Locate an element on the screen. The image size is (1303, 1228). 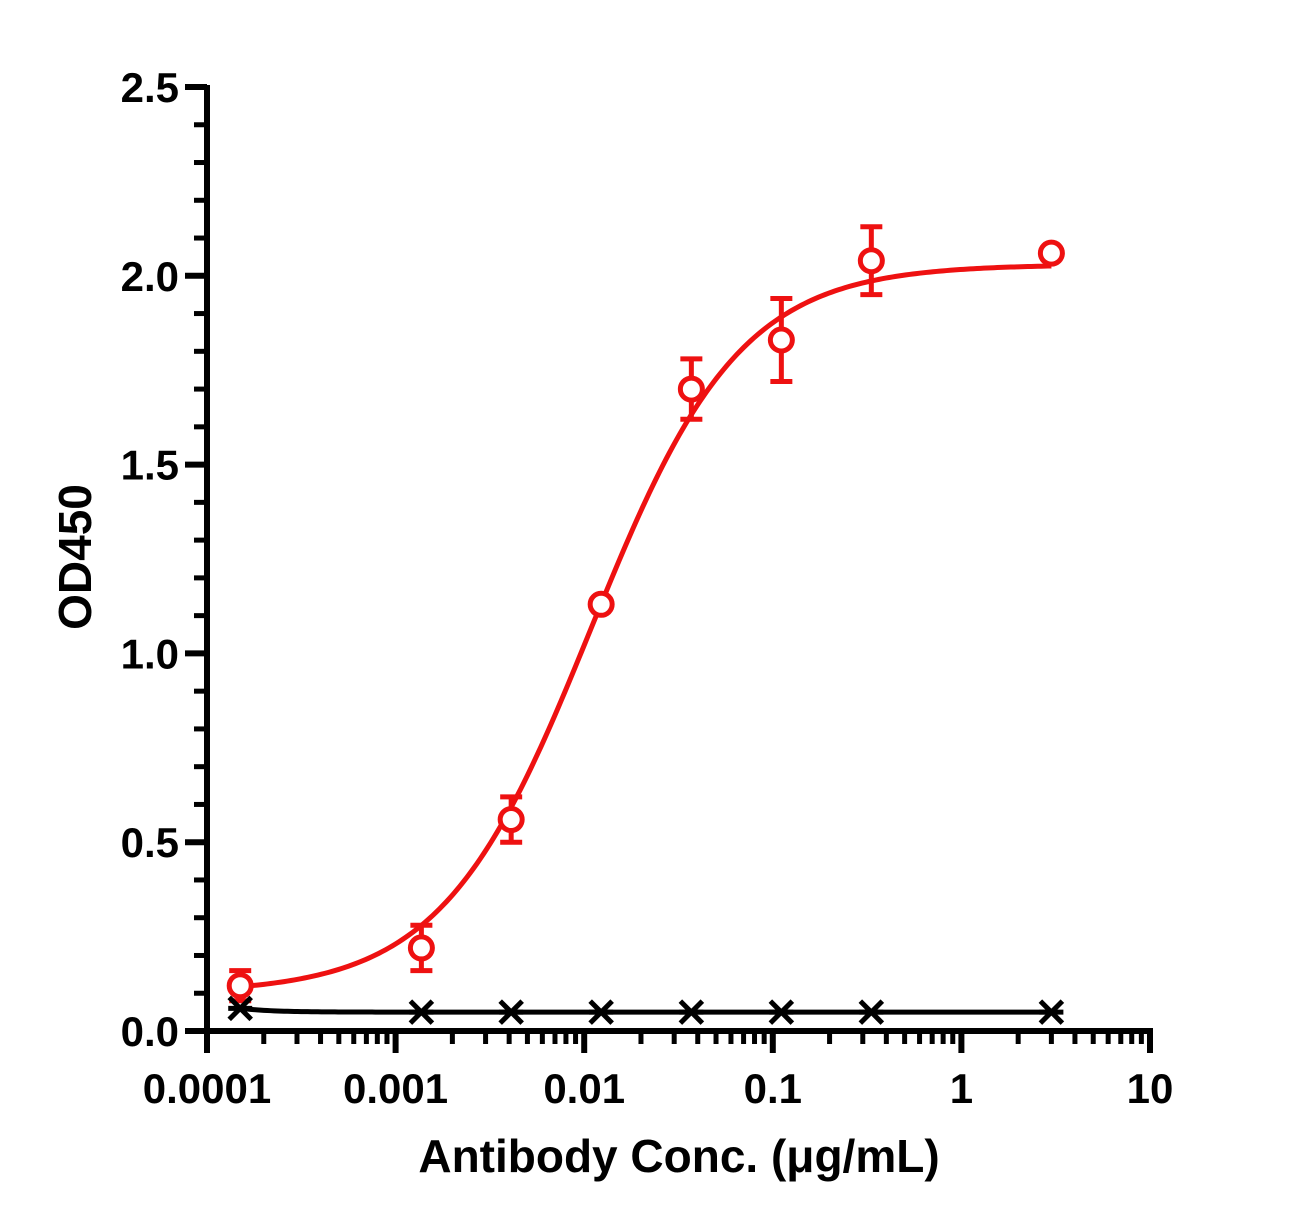
y-tick-label: 2.0 is located at coordinates (150, 276).